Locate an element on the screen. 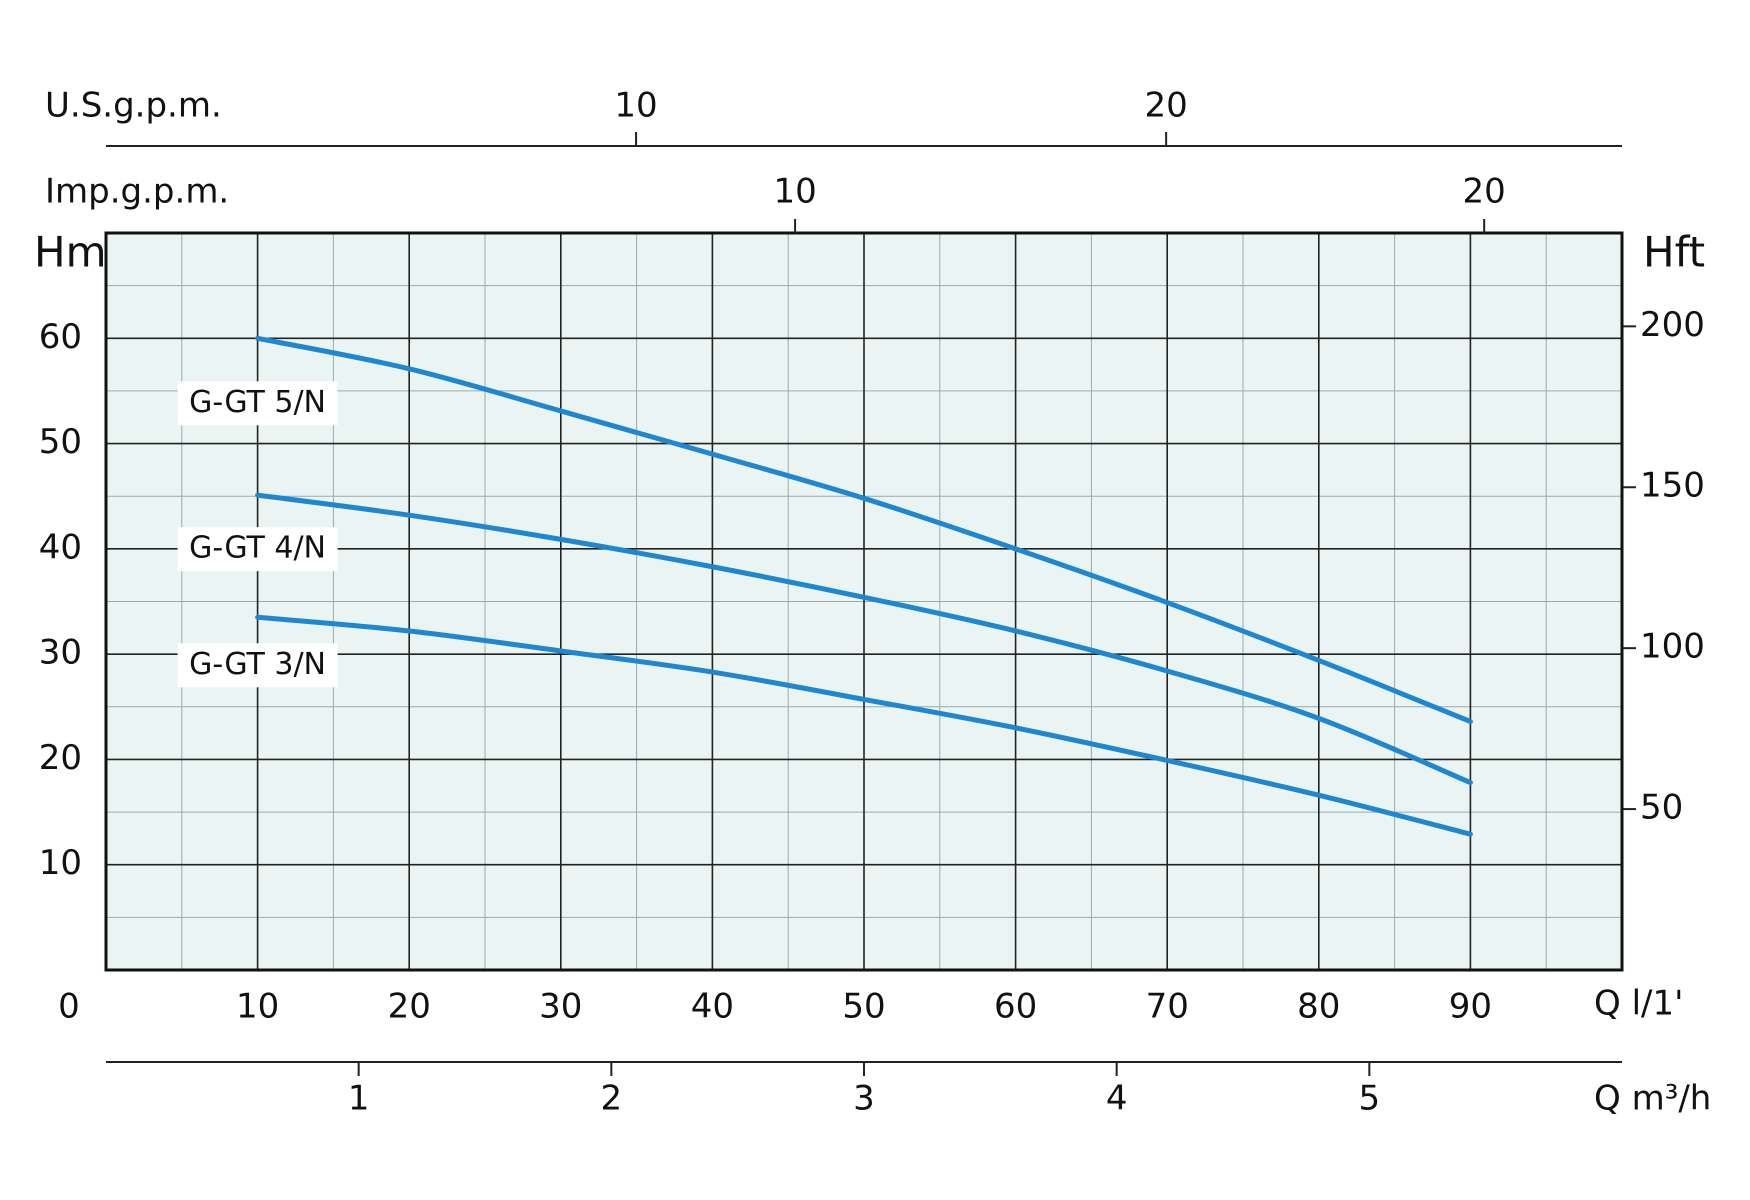 The image size is (1750, 1200). y-tick-label: 50 is located at coordinates (60, 442).